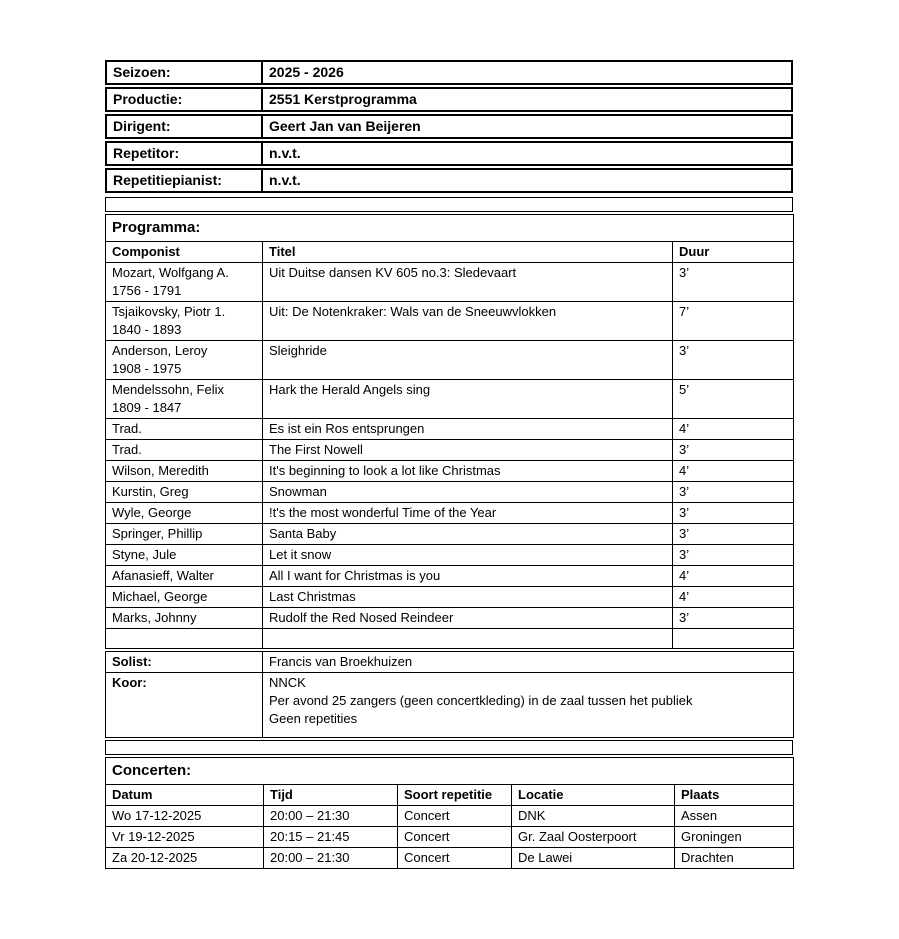  Describe the element at coordinates (184, 662) in the screenshot. I see `solist-label: Solist:` at that location.